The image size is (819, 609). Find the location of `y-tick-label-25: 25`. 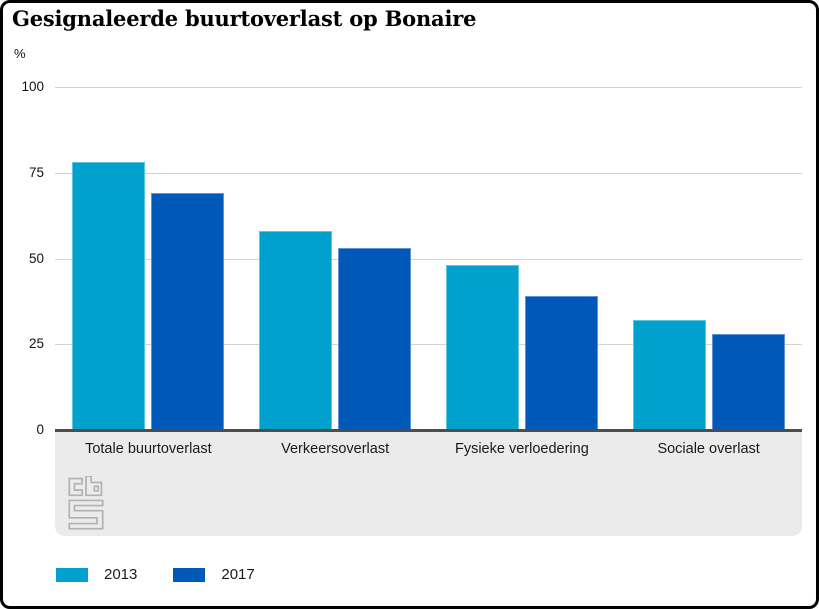

y-tick-label-25: 25 is located at coordinates (36, 344).